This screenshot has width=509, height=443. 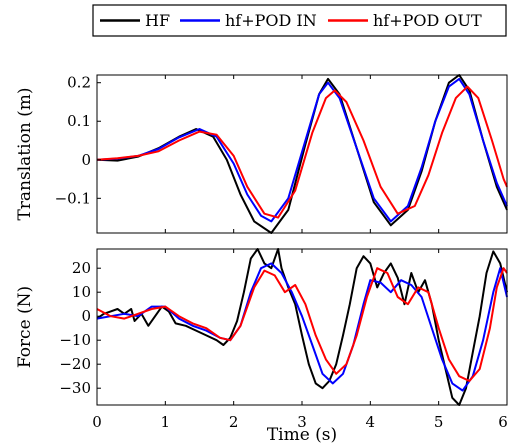 What do you see at coordinates (86, 160) in the screenshot?
I see `translation-y-tick-label: 0` at bounding box center [86, 160].